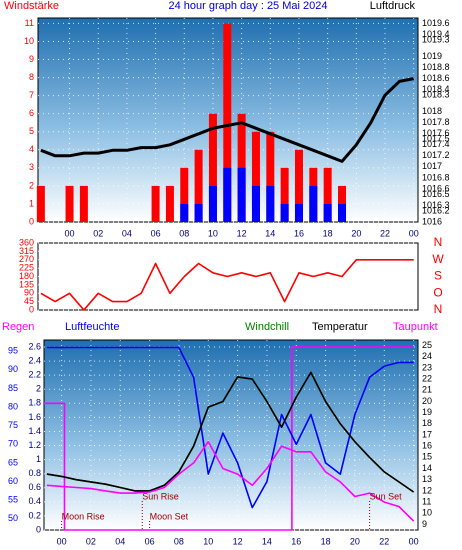 The image size is (462, 550). I want to click on y2-tick-label: 1018.6, so click(436, 78).